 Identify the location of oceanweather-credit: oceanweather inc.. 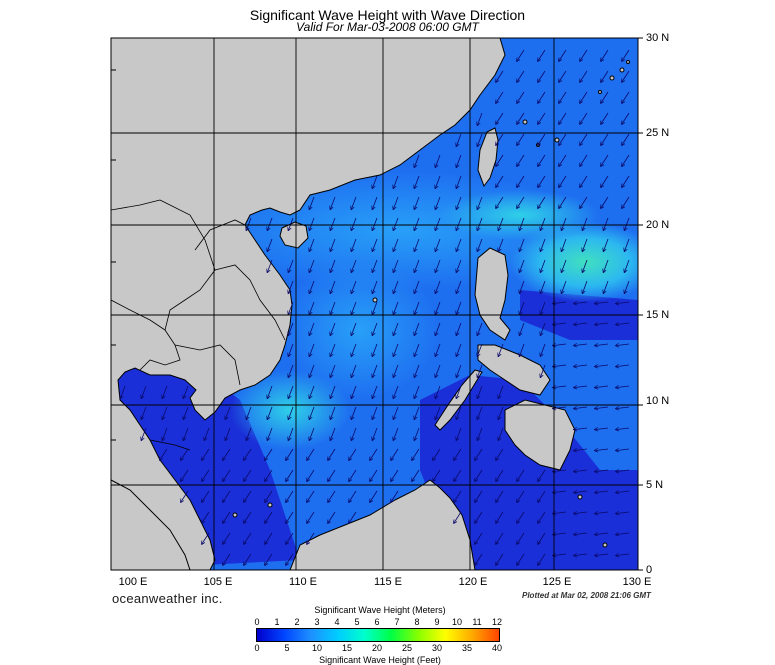
(167, 598).